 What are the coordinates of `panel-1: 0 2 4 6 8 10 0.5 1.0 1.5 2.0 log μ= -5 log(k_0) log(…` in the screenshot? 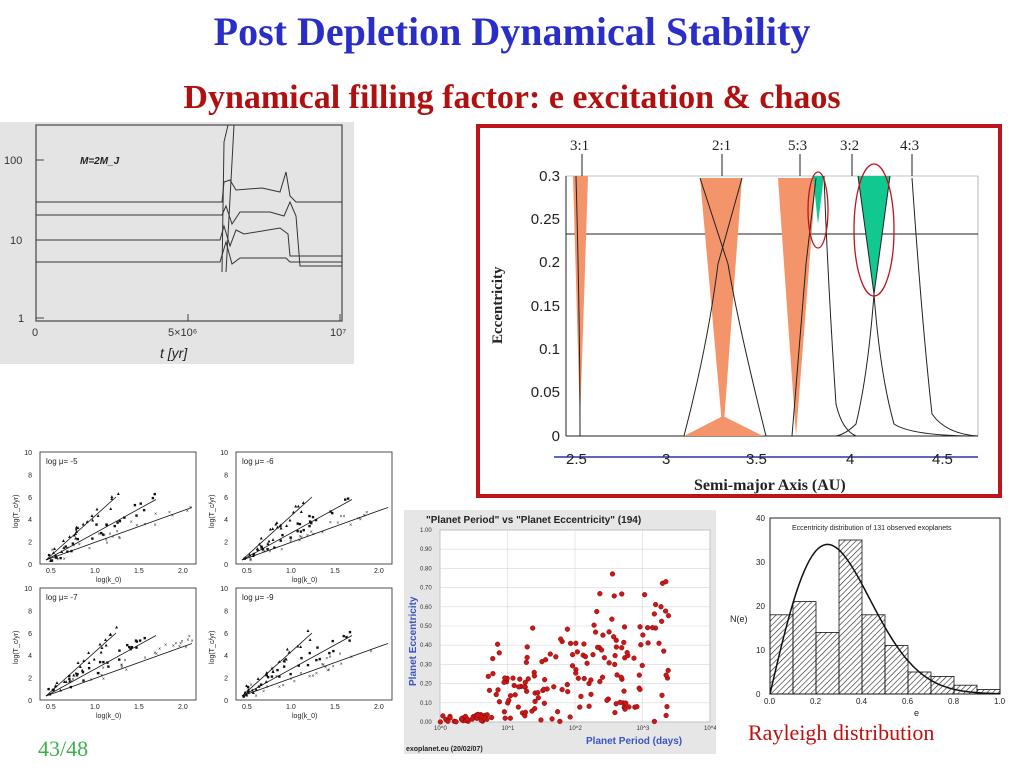 It's located at (105, 517).